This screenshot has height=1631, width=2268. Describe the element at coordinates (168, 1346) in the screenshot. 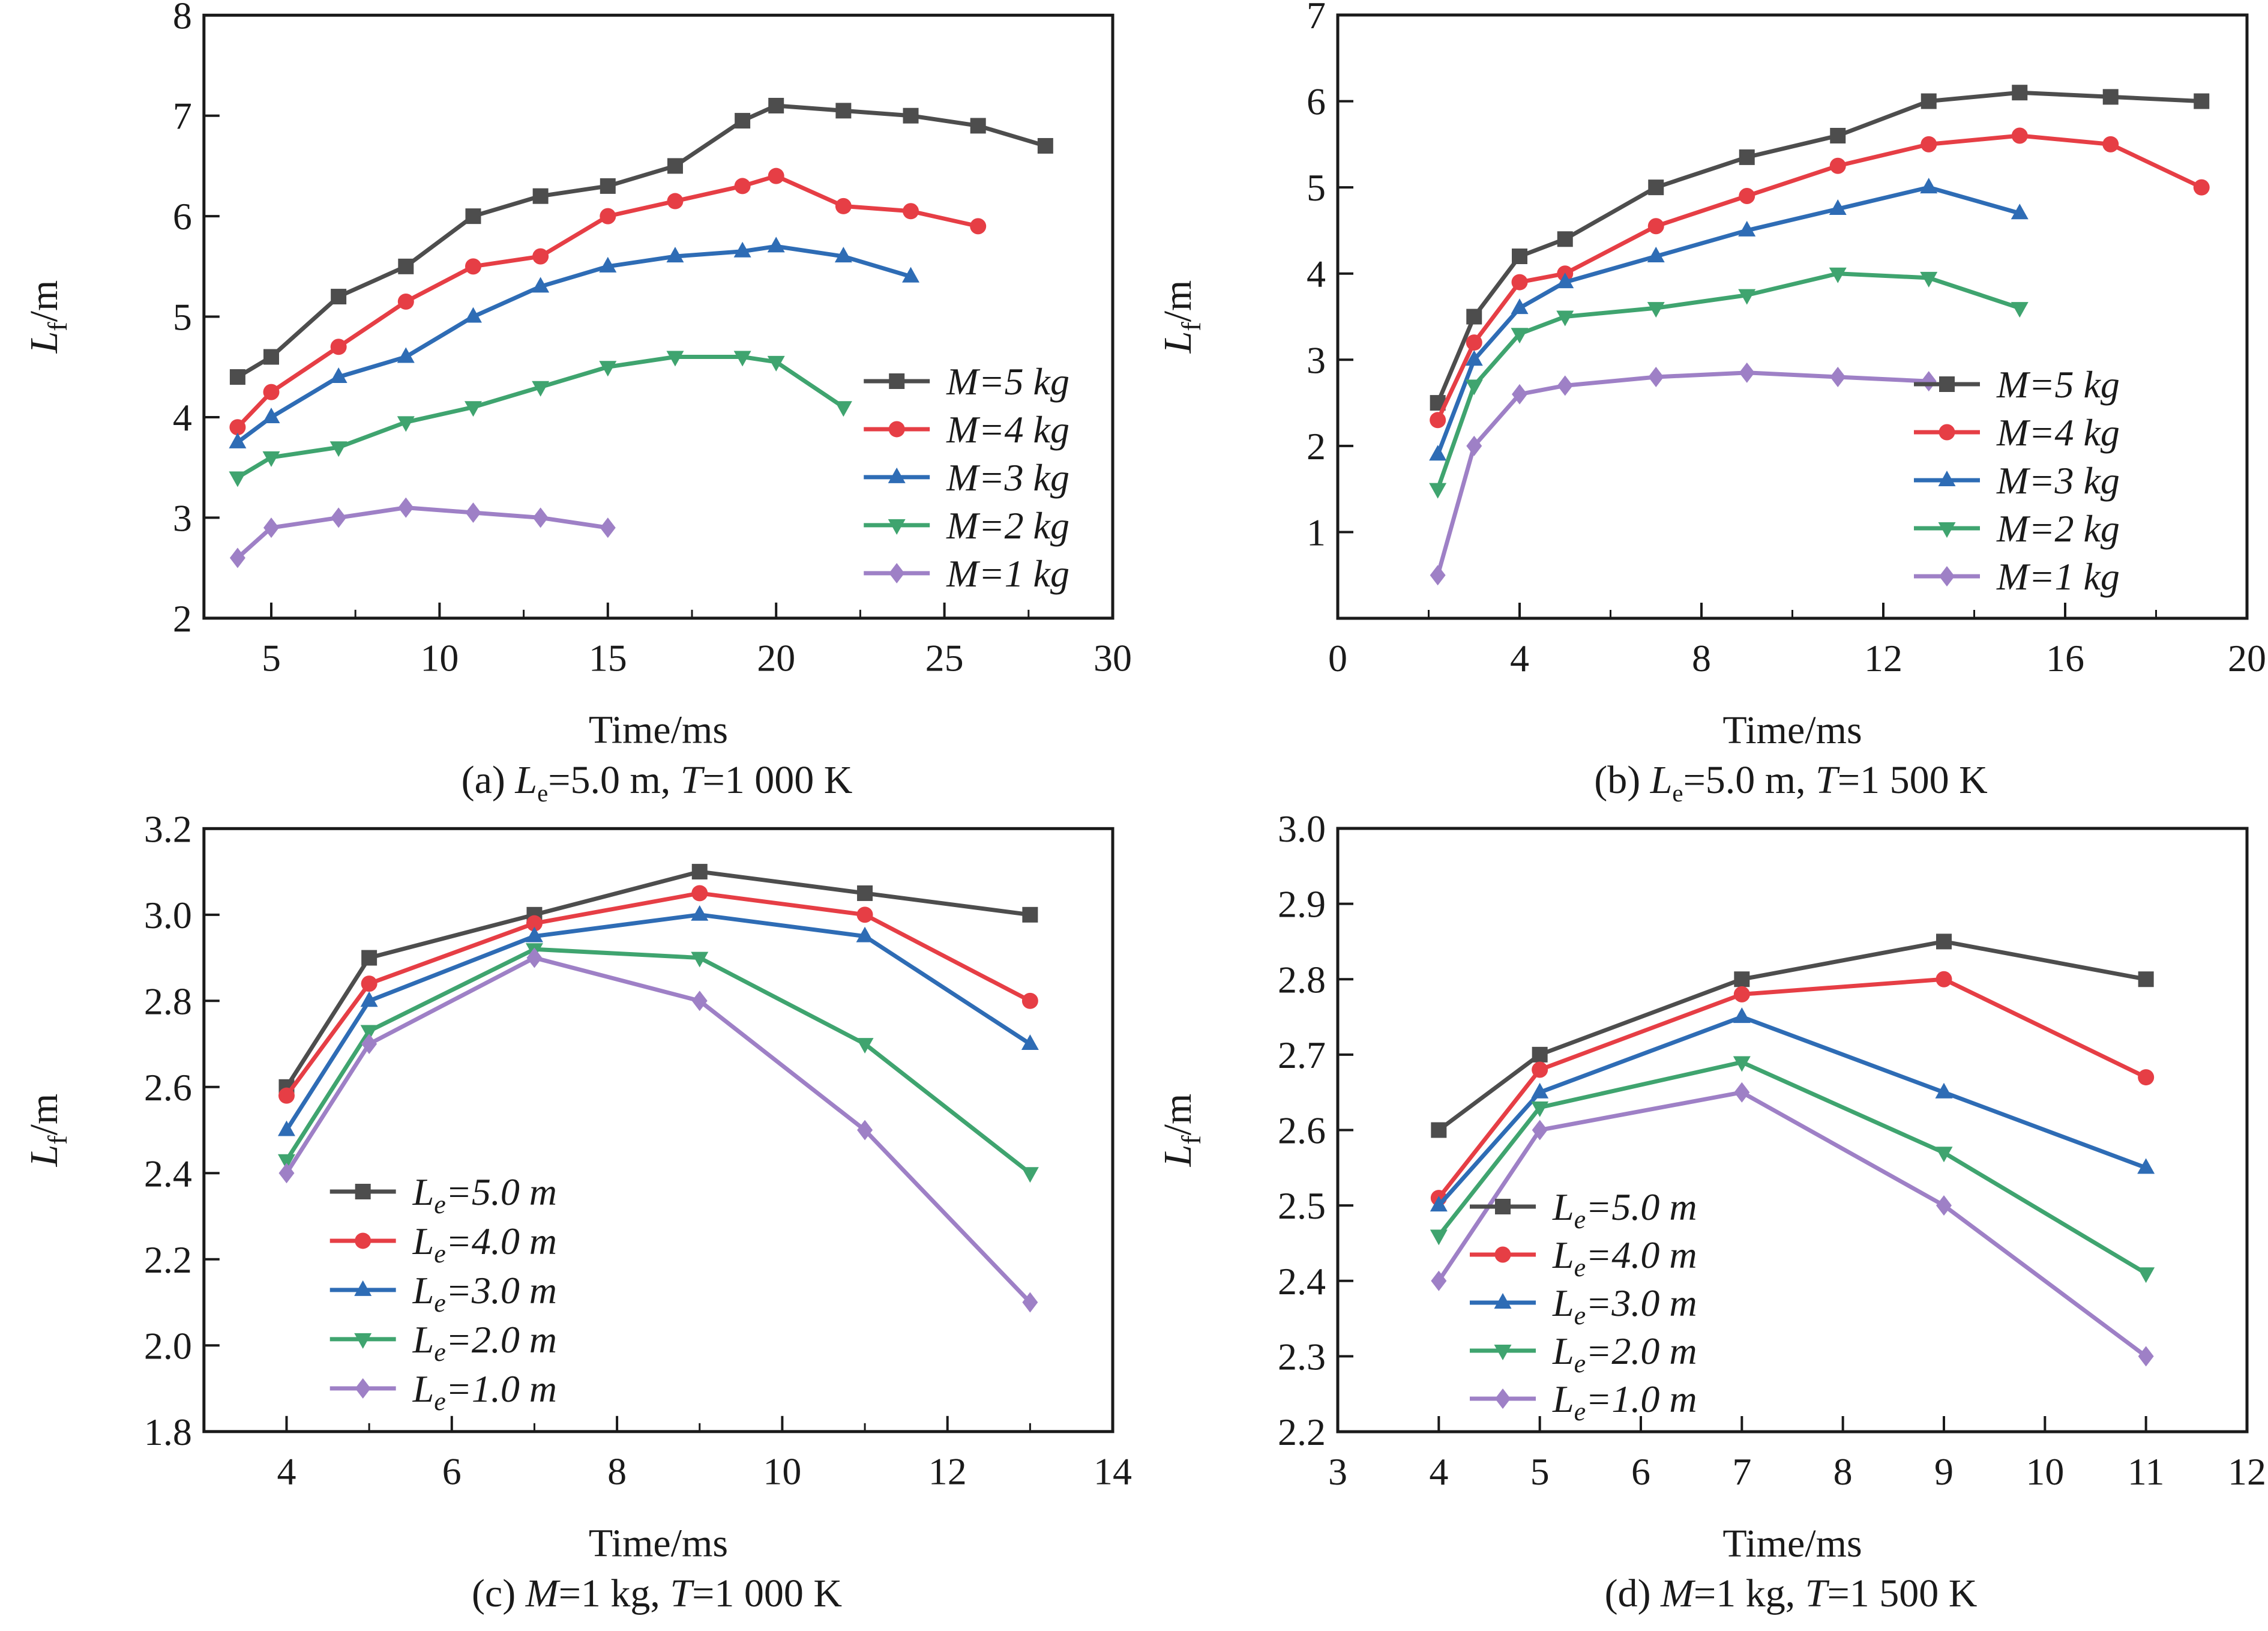

I see `y-tick-label: 2.0` at that location.